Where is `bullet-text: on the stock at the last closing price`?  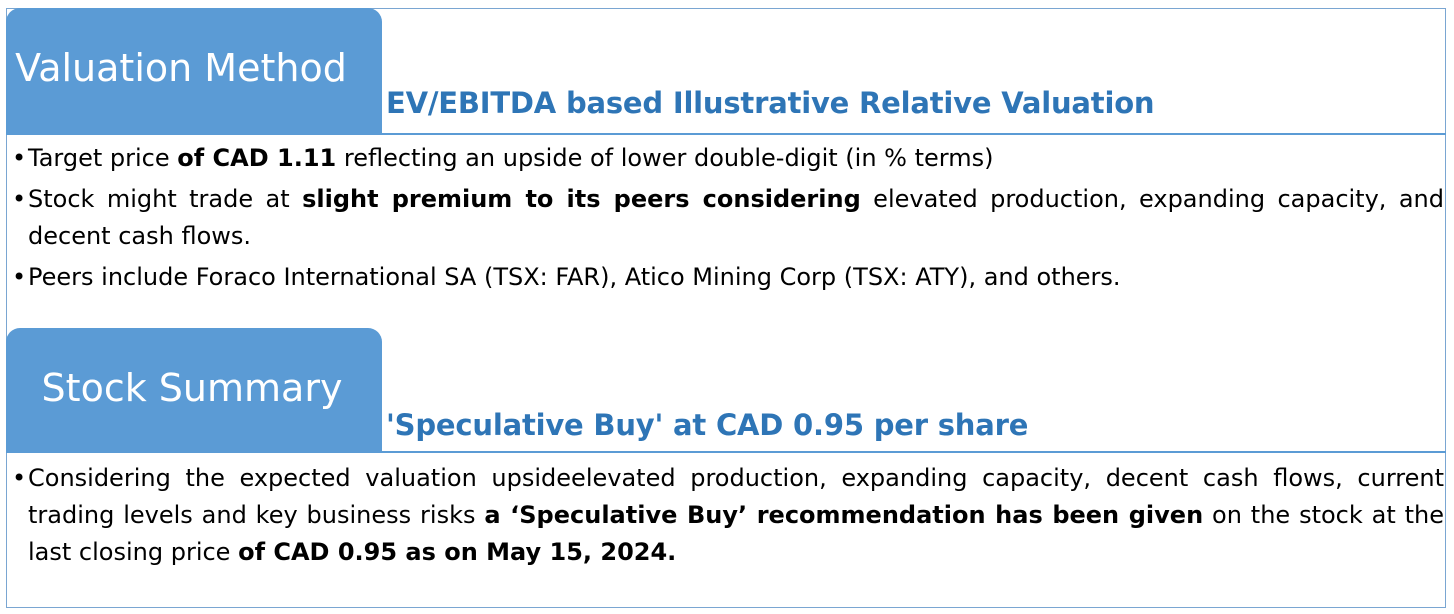
bullet-text: on the stock at the last closing price is located at coordinates (736, 533).